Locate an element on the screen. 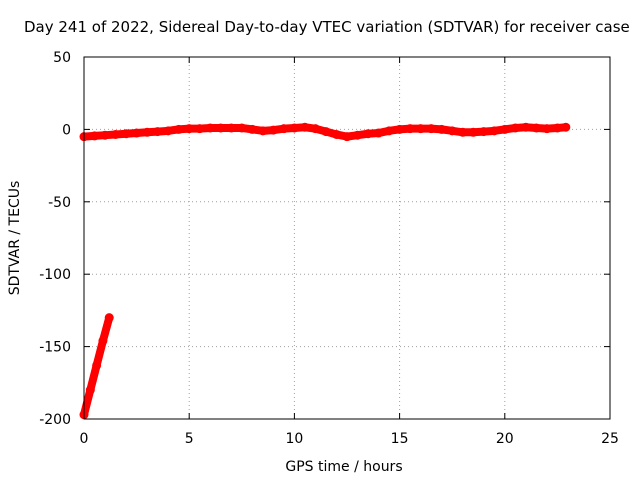  y-tick-label: -100 is located at coordinates (55, 275).